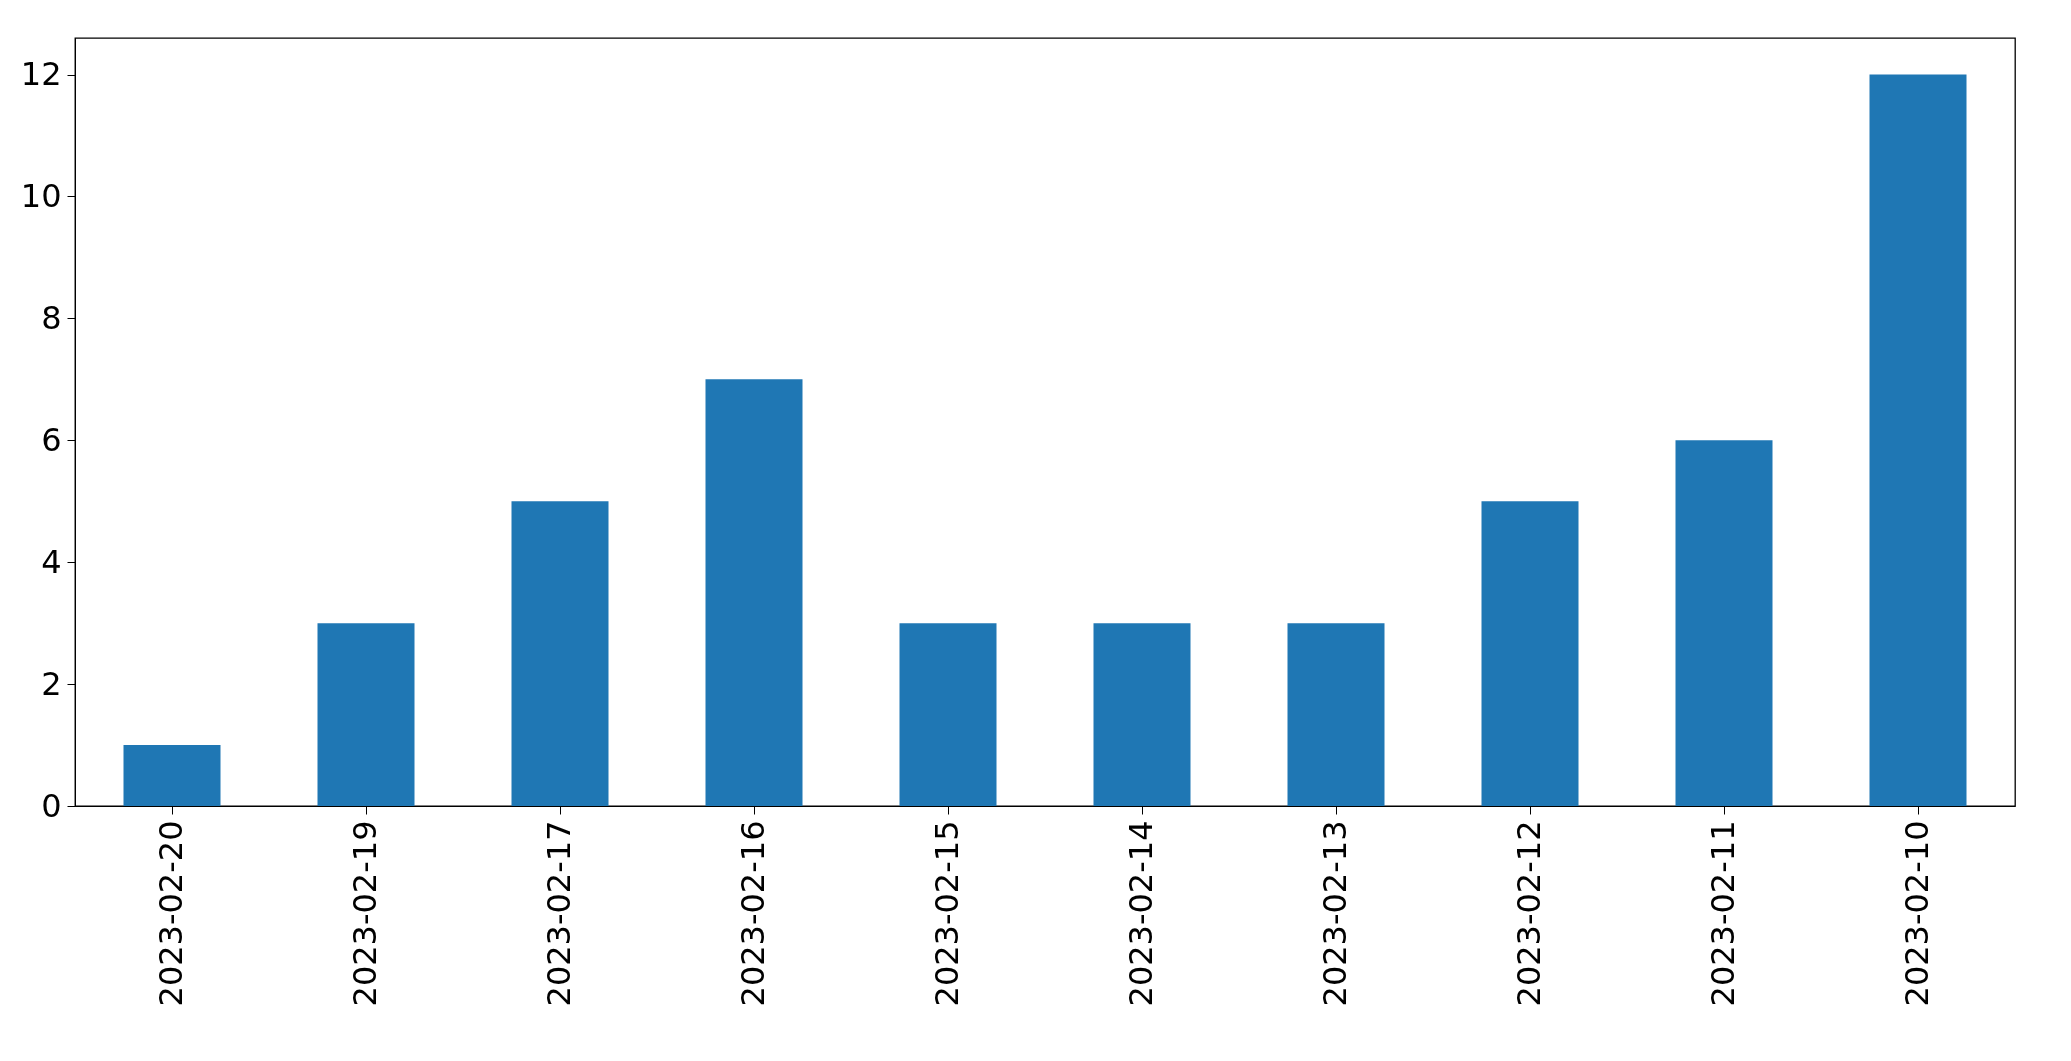 Image resolution: width=2071 pixels, height=1061 pixels. What do you see at coordinates (171, 913) in the screenshot?
I see `x-tick-label: 2023-02-20` at bounding box center [171, 913].